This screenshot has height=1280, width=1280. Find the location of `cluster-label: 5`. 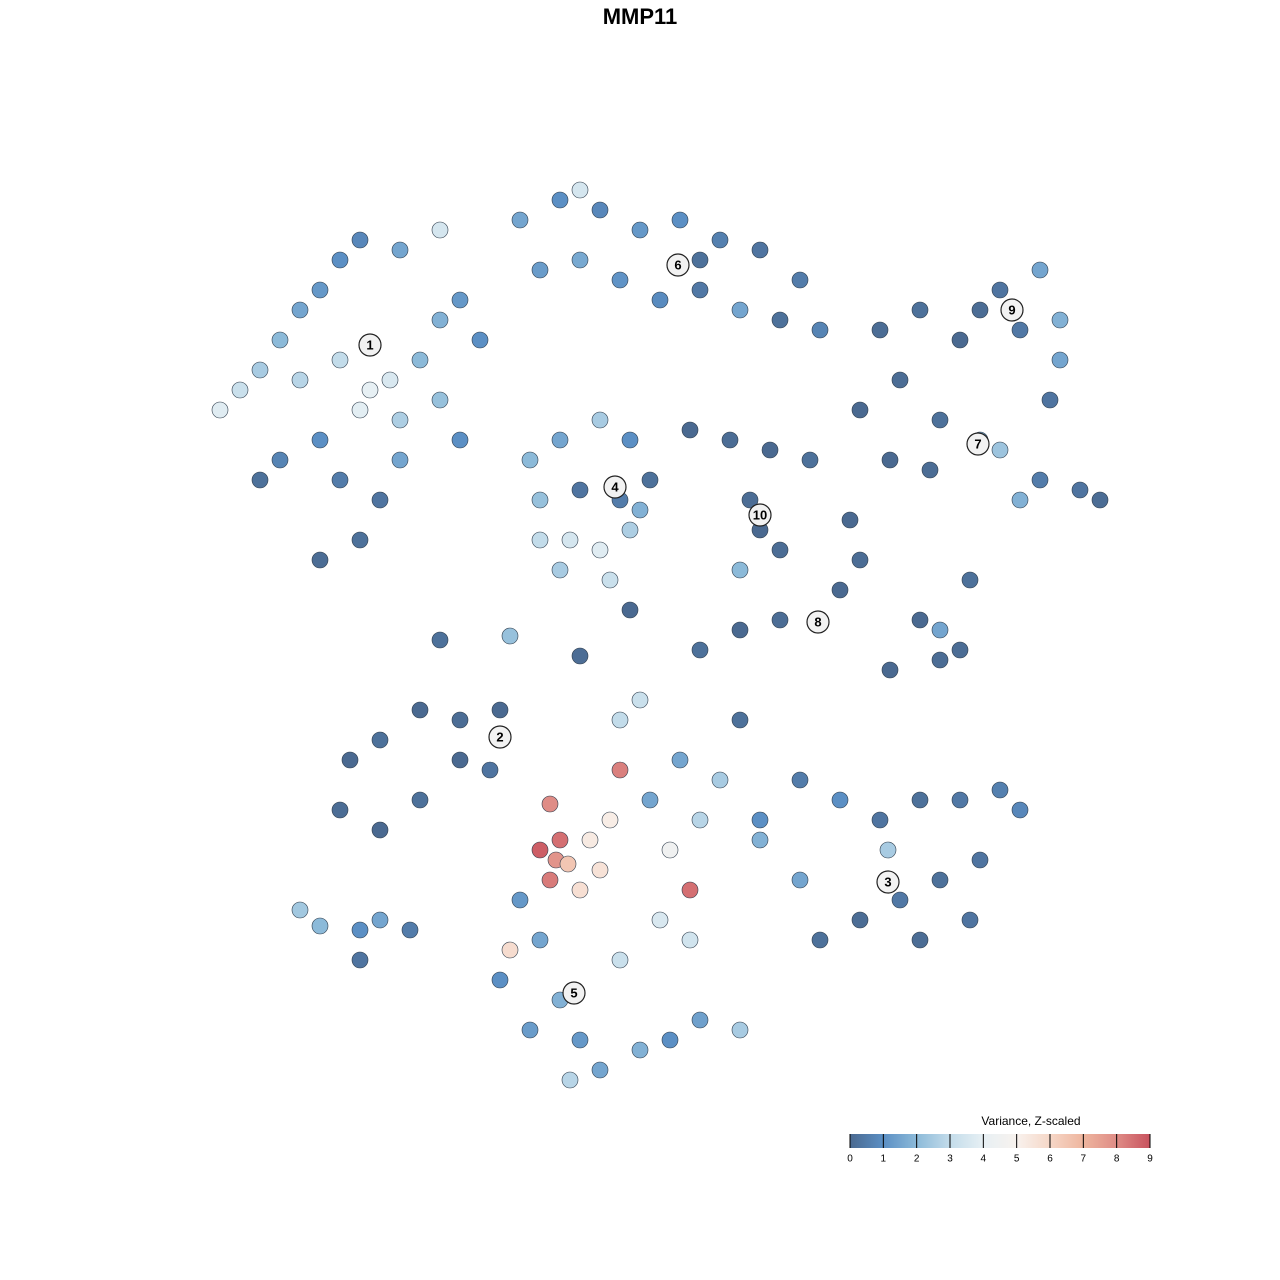

cluster-label: 5 is located at coordinates (573, 992).